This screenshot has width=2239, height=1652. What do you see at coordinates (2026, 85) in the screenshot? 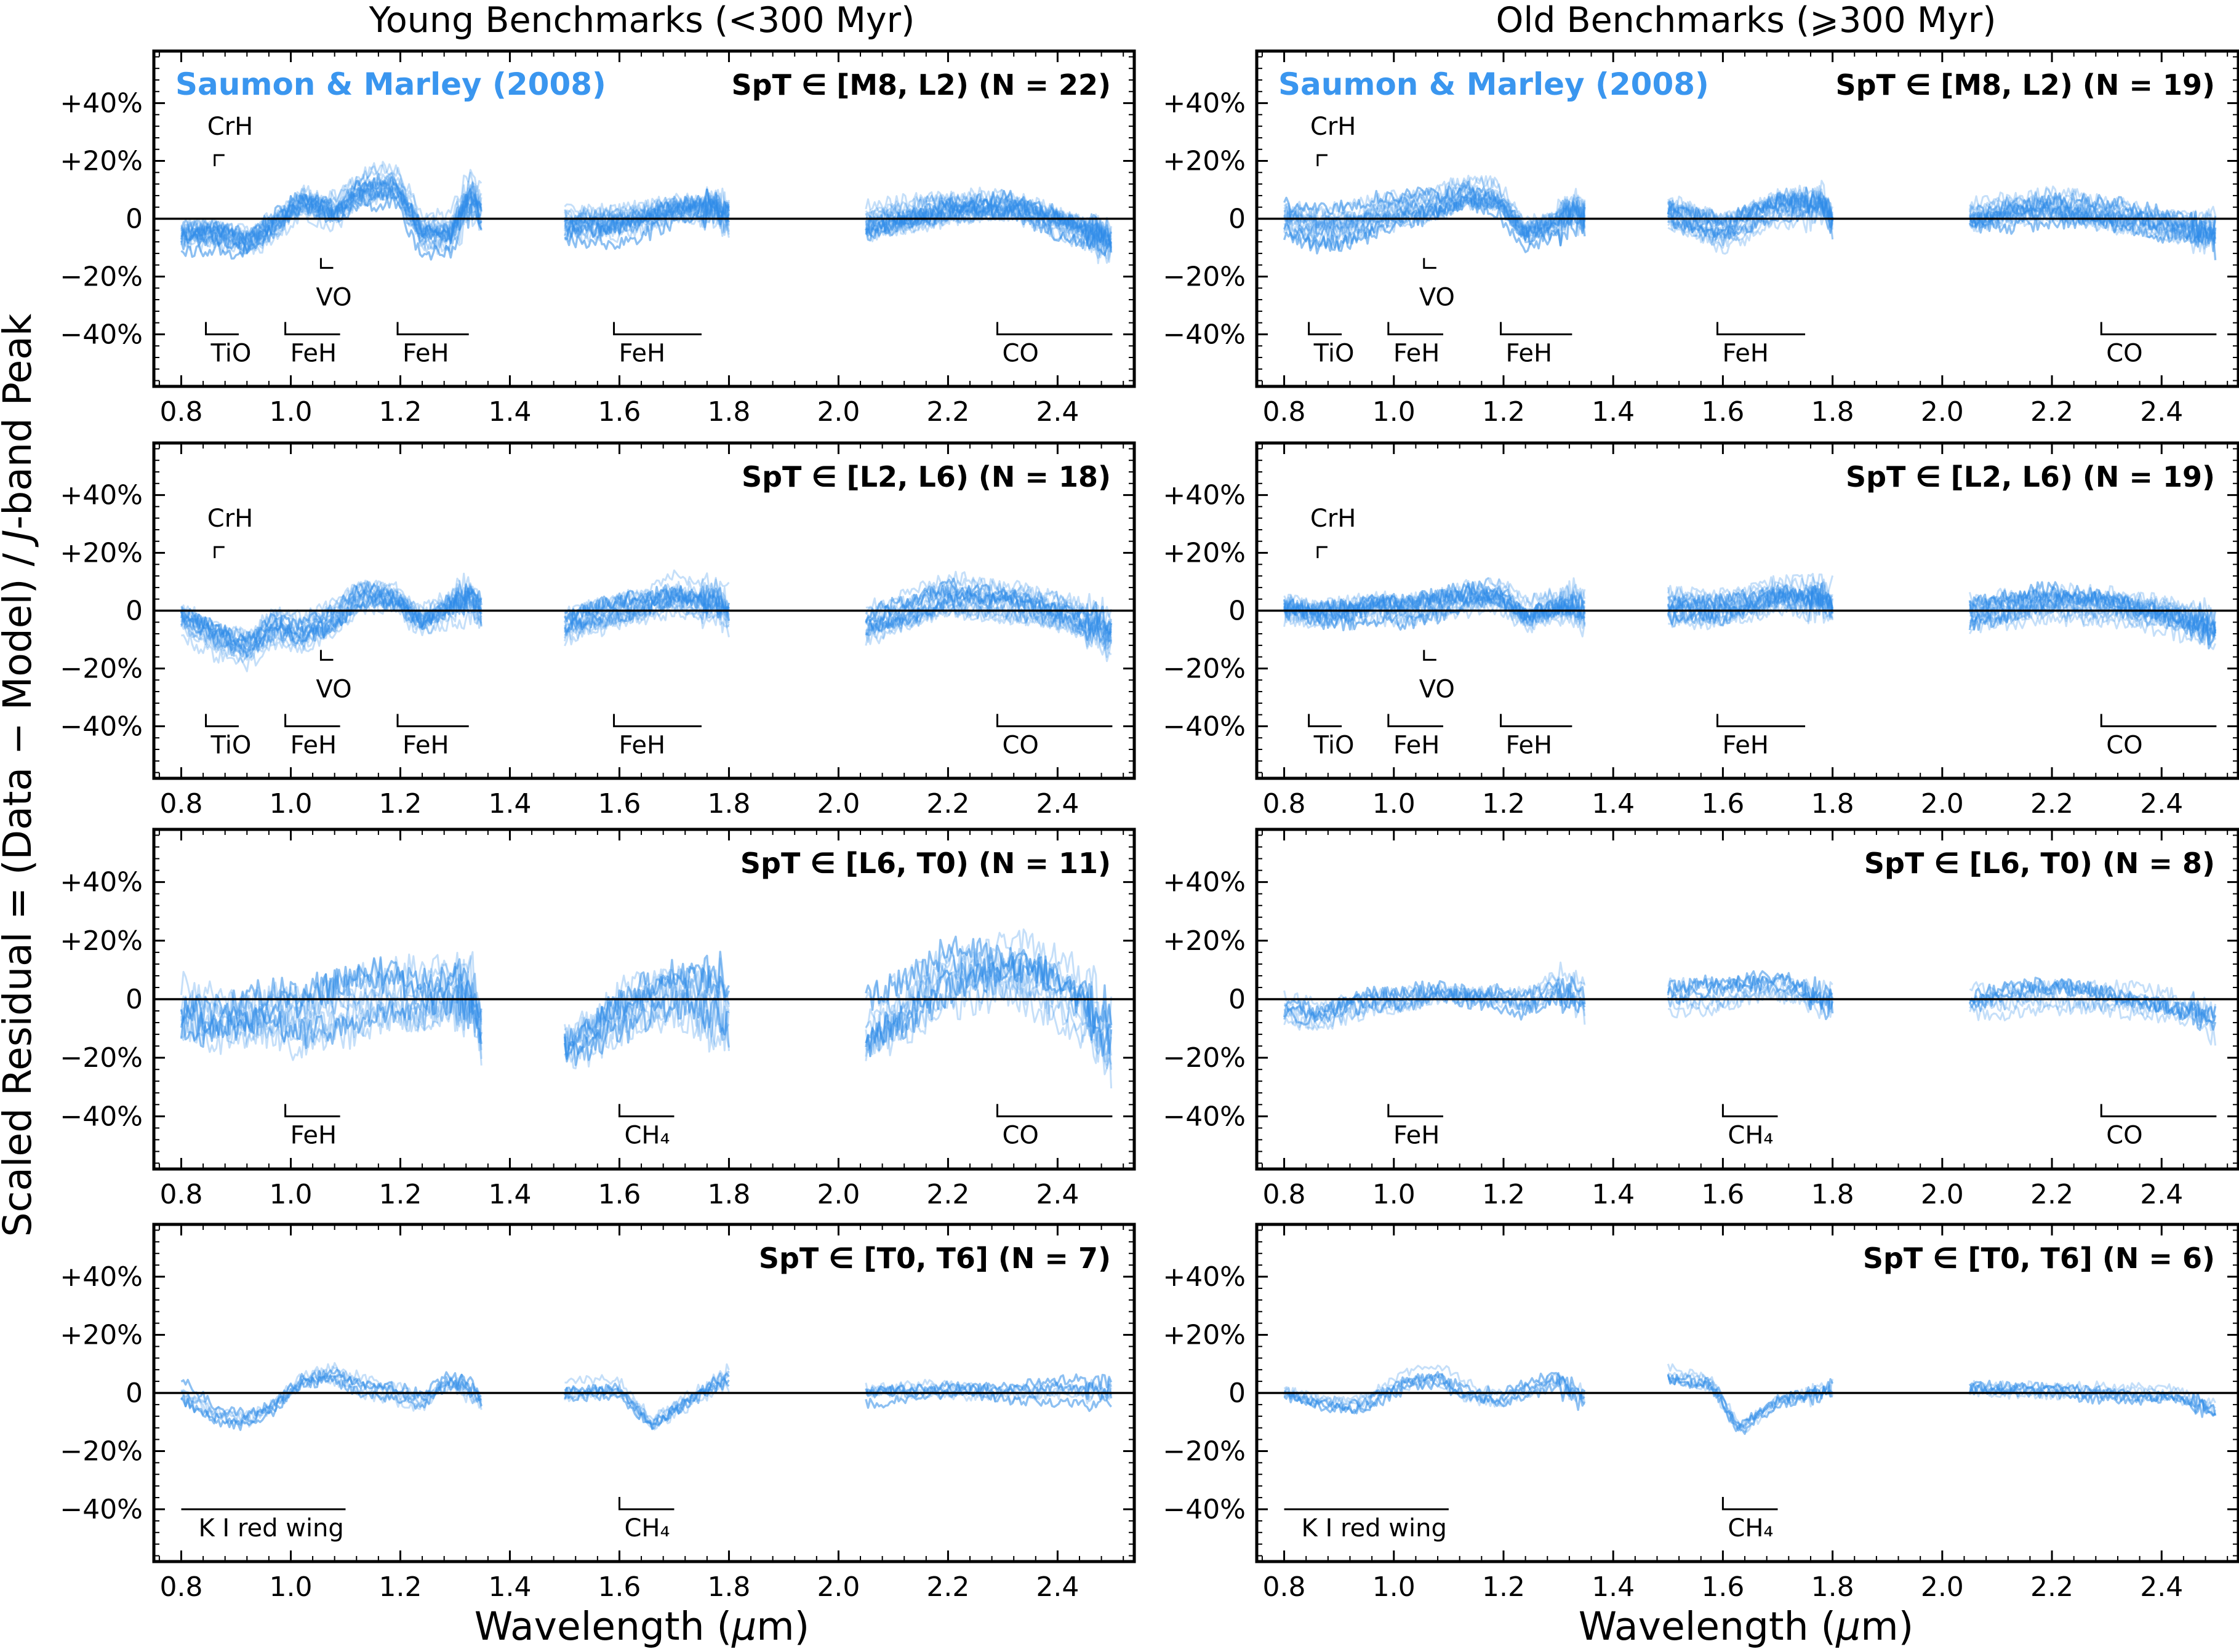
I see `spt-bin-label: SpT ∈ [M8, L2) (N = 19)` at bounding box center [2026, 85].